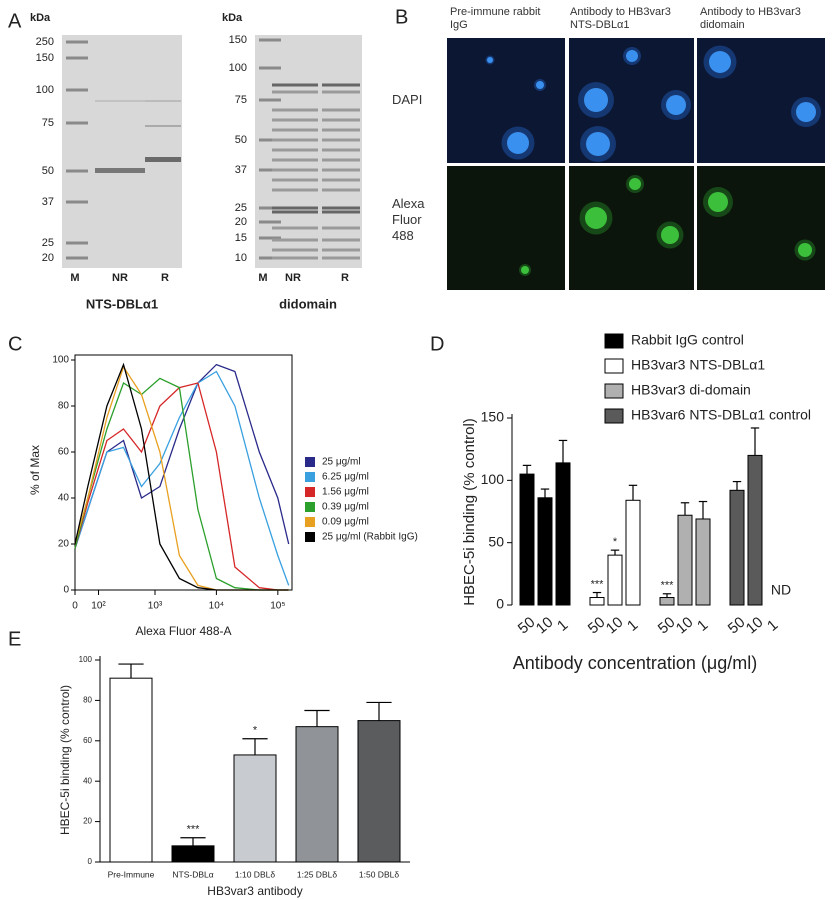  I want to click on panel-letter: E, so click(14, 639).